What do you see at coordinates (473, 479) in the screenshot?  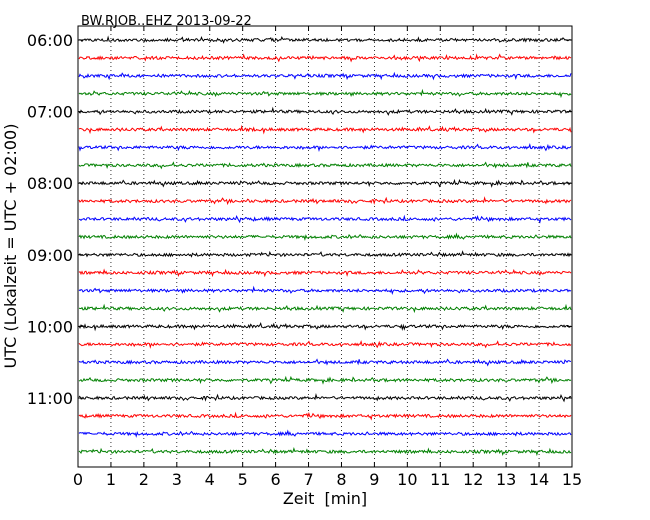 I see `x-tick-label: 12` at bounding box center [473, 479].